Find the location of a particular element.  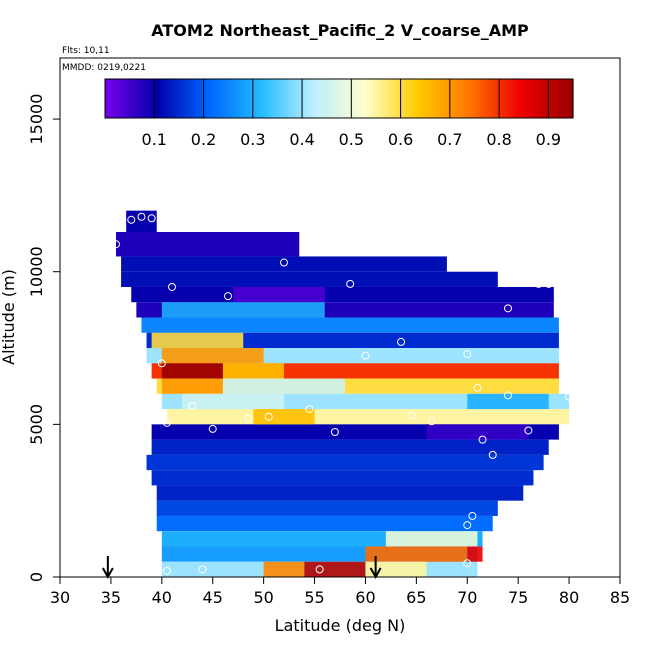

colorbar-tick-label: 0.5 is located at coordinates (351, 139).